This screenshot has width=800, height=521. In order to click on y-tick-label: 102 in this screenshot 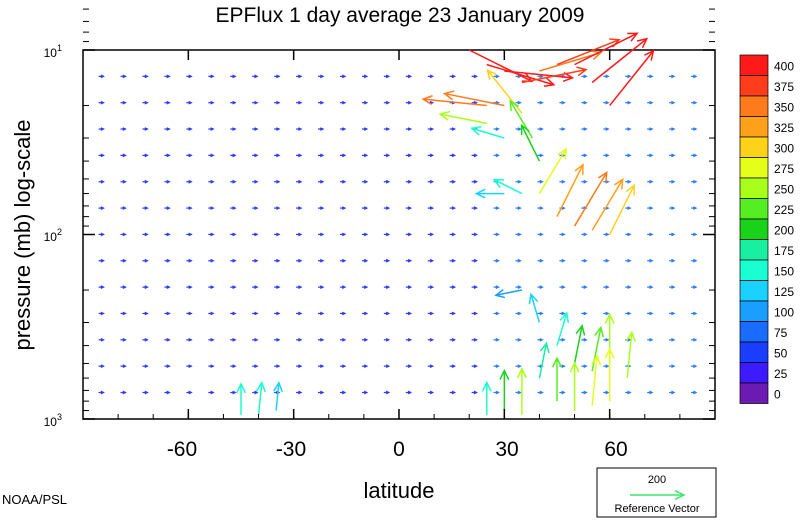, I will do `click(53, 235)`.